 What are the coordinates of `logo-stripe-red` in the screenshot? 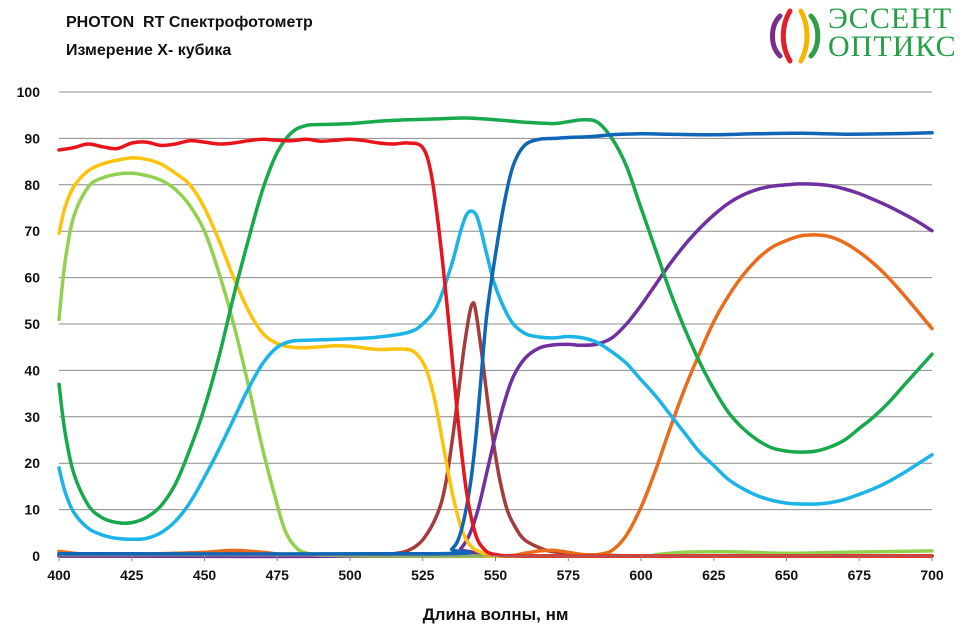 It's located at (786, 36).